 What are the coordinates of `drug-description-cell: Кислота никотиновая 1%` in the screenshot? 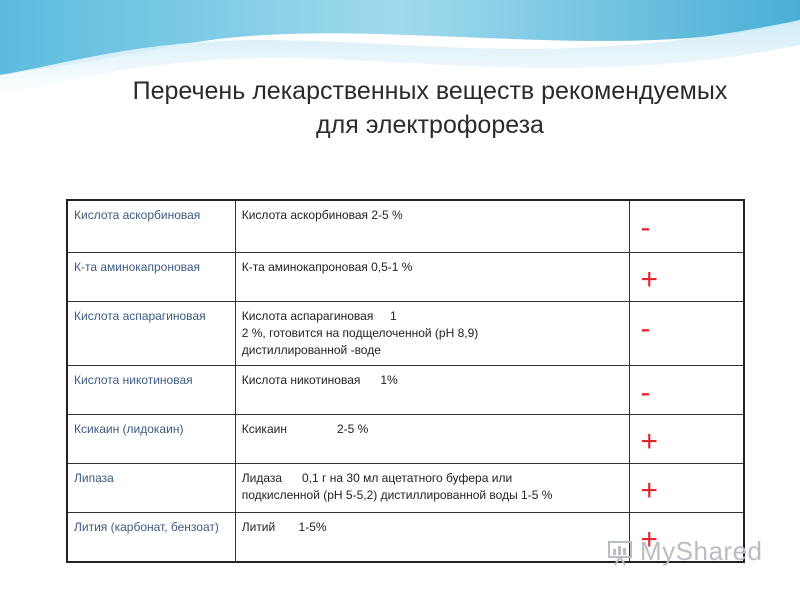 It's located at (432, 389).